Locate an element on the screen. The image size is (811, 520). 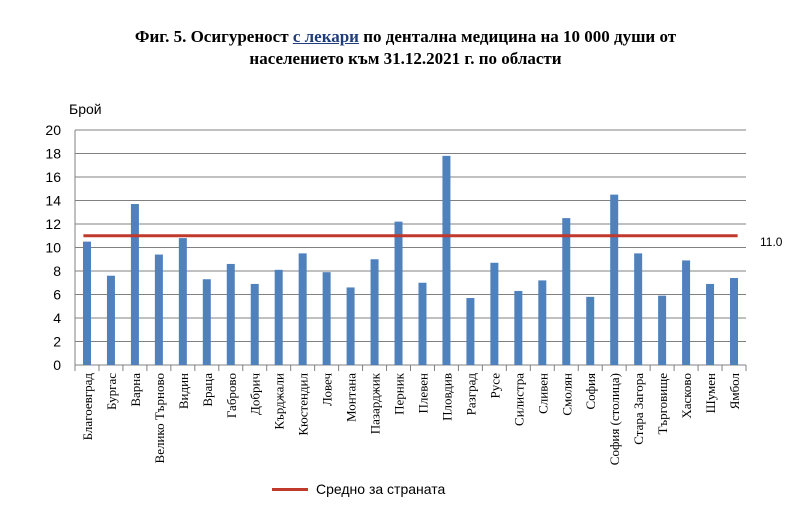
x-tick-label: Разград is located at coordinates (470, 394).